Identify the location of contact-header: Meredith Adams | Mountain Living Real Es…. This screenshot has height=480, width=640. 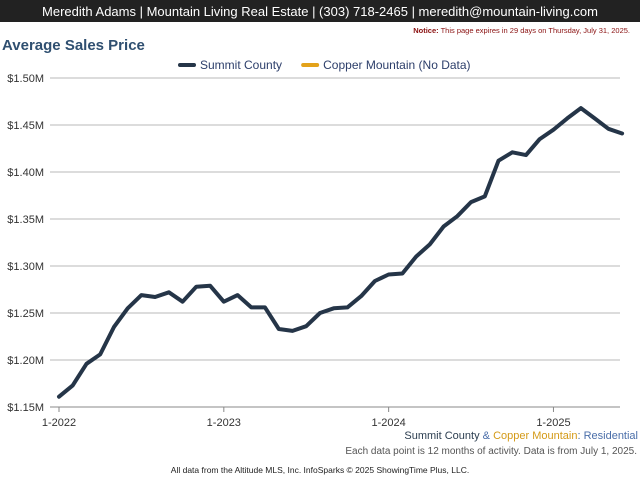
(320, 11).